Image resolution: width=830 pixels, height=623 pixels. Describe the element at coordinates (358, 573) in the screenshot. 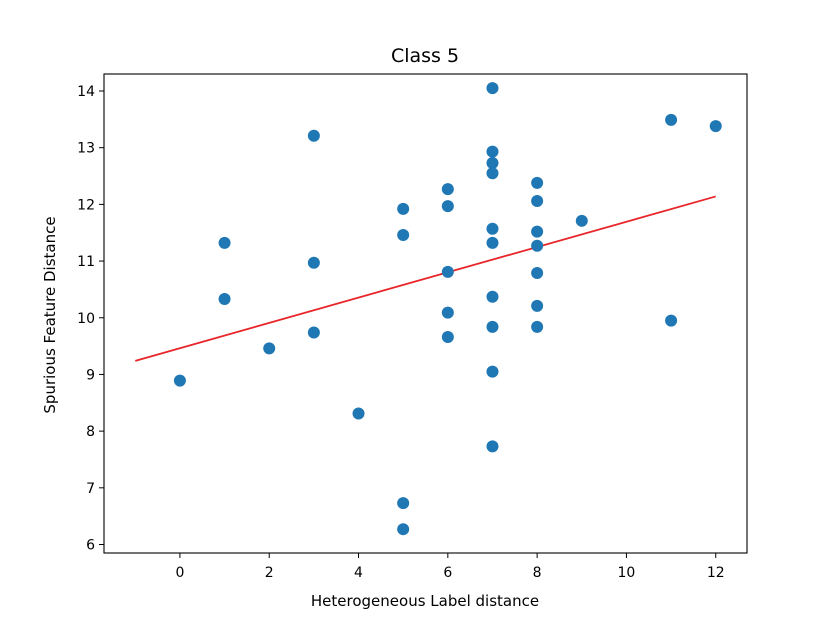

I see `x-tick-label: 4` at that location.